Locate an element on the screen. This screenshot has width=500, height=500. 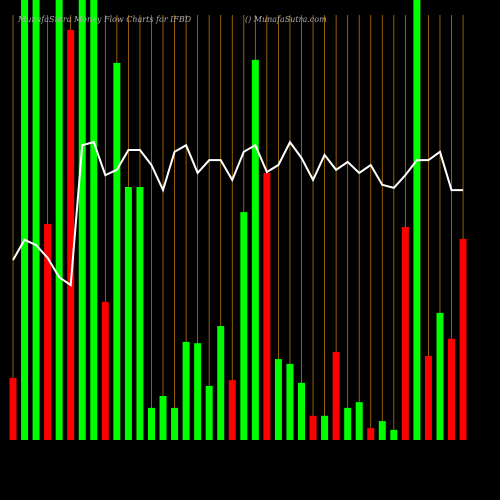
chart-title: MunafaSutra Money Flow Charts for IFBD is located at coordinates (104, 19).